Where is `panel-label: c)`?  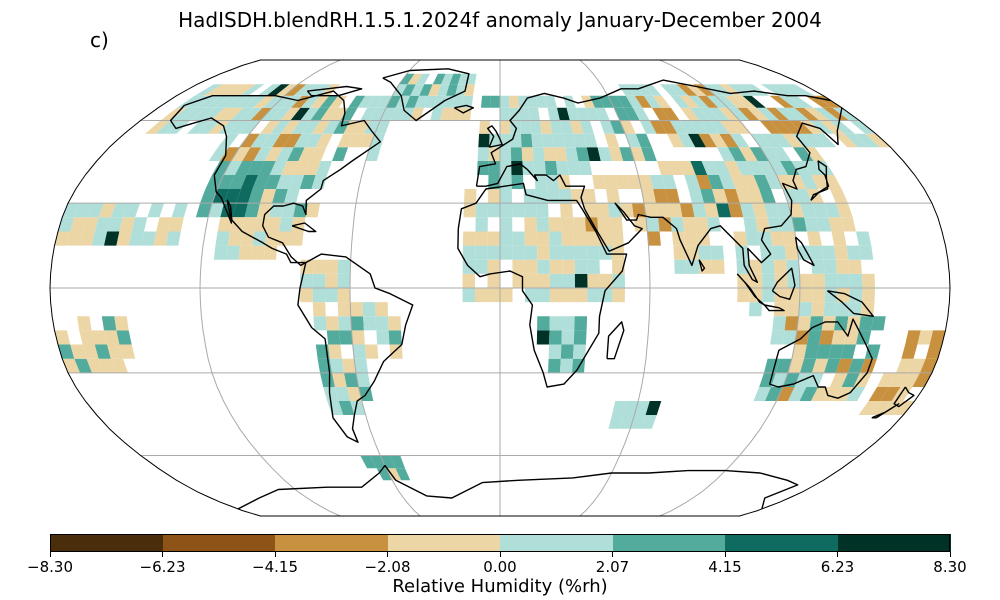 panel-label: c) is located at coordinates (99, 40).